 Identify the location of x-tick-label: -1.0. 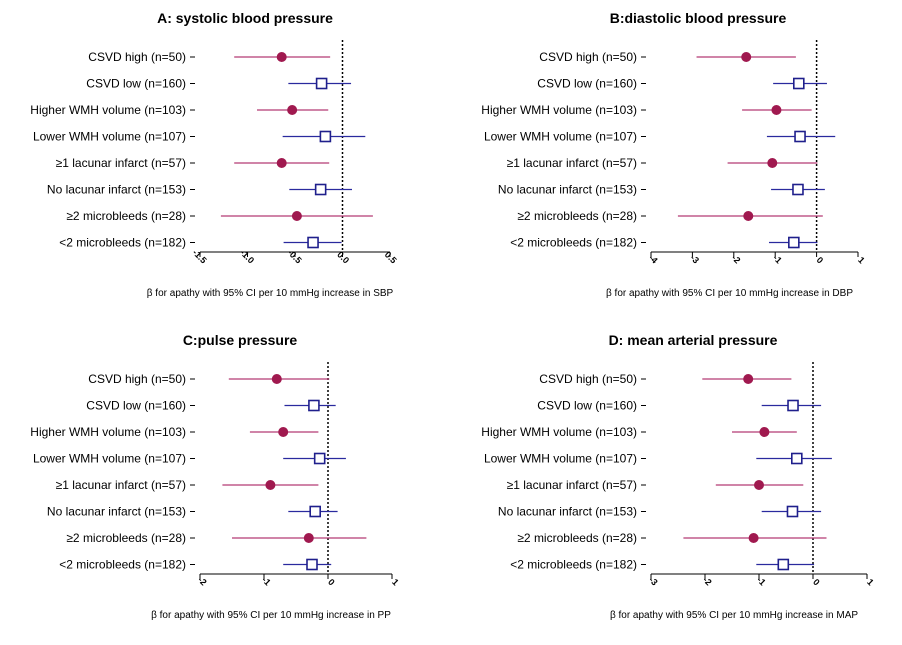
(247, 256).